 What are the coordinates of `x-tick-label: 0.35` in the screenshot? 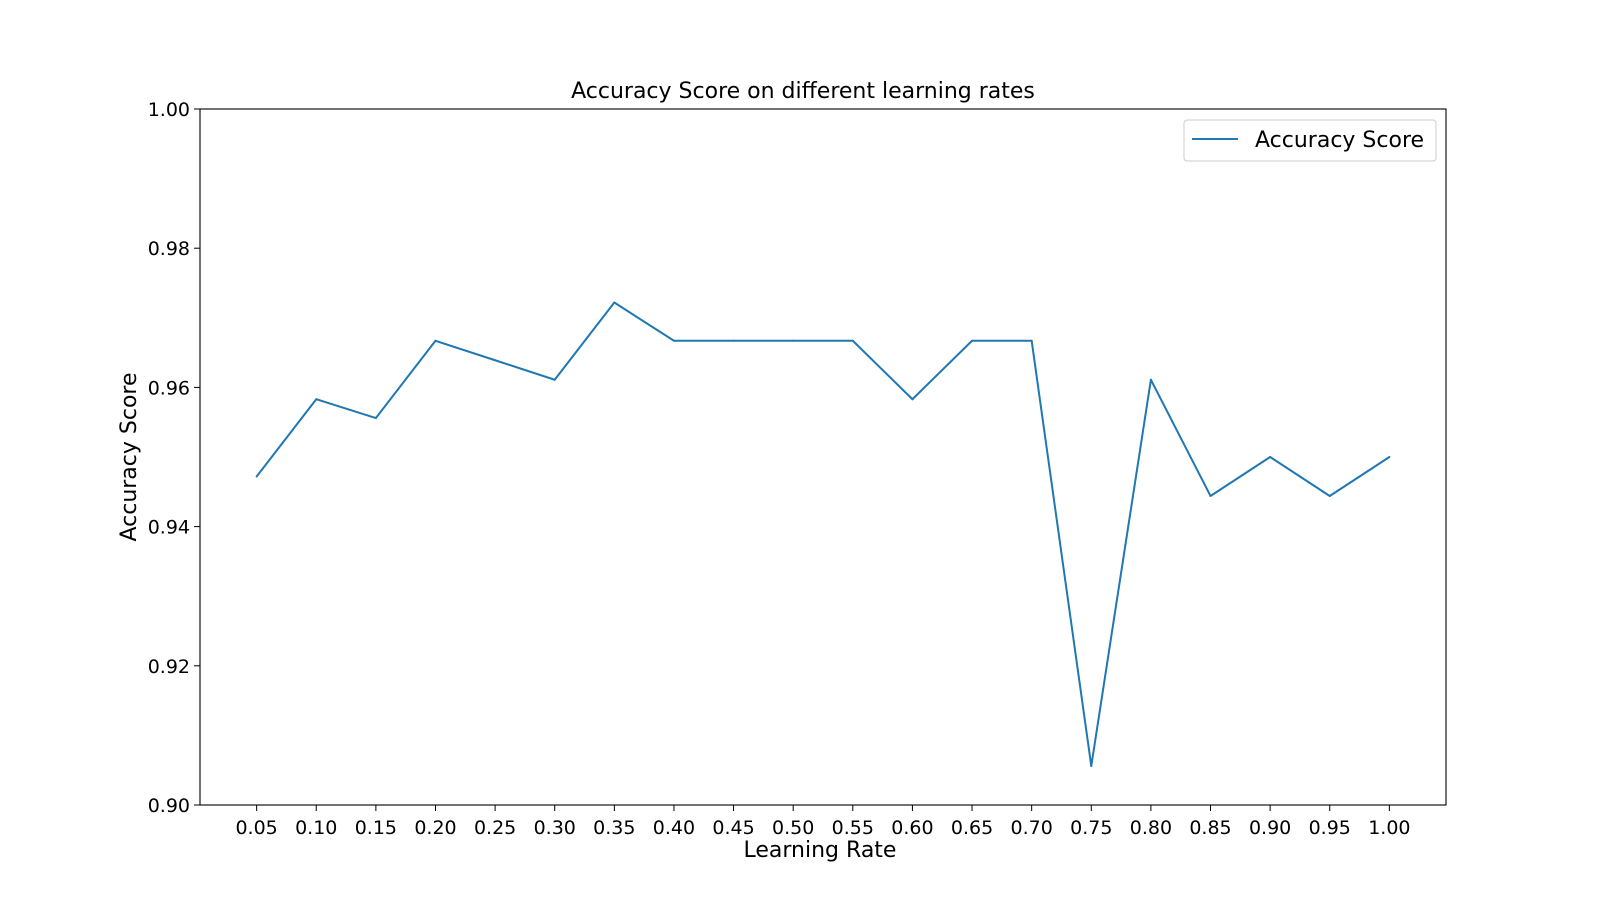 It's located at (614, 828).